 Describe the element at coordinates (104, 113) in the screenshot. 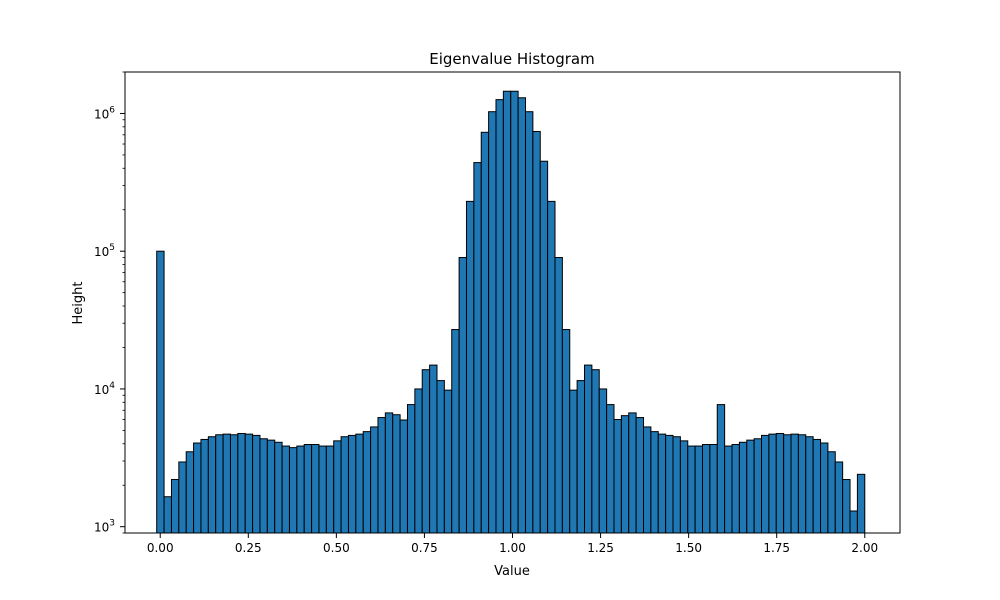

I see `y-tick-label: 10⁶` at that location.